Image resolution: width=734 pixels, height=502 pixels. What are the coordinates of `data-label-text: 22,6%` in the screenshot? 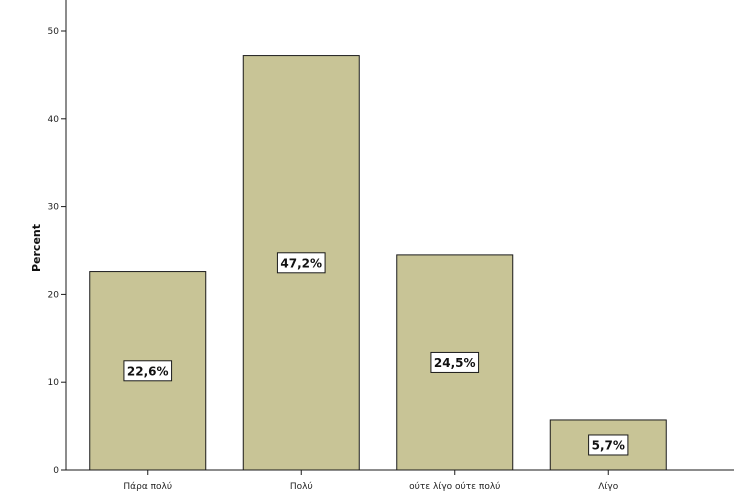 It's located at (148, 371).